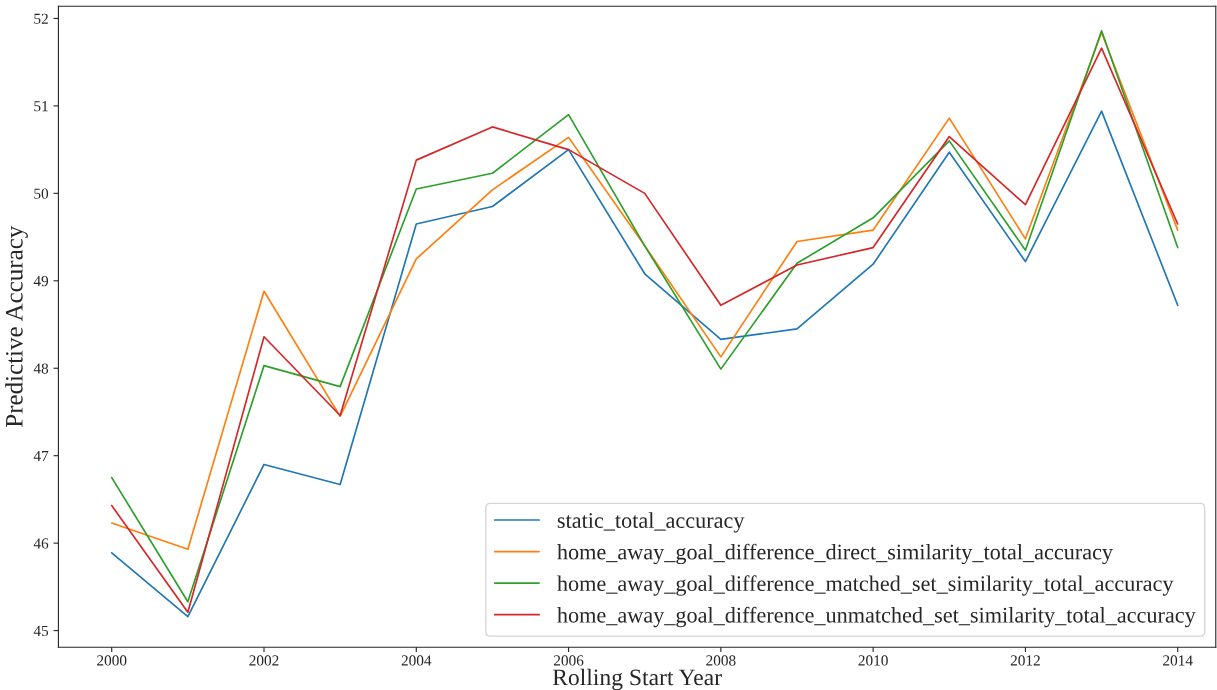 This screenshot has height=690, width=1217. I want to click on y-tick-label: 47, so click(41, 455).